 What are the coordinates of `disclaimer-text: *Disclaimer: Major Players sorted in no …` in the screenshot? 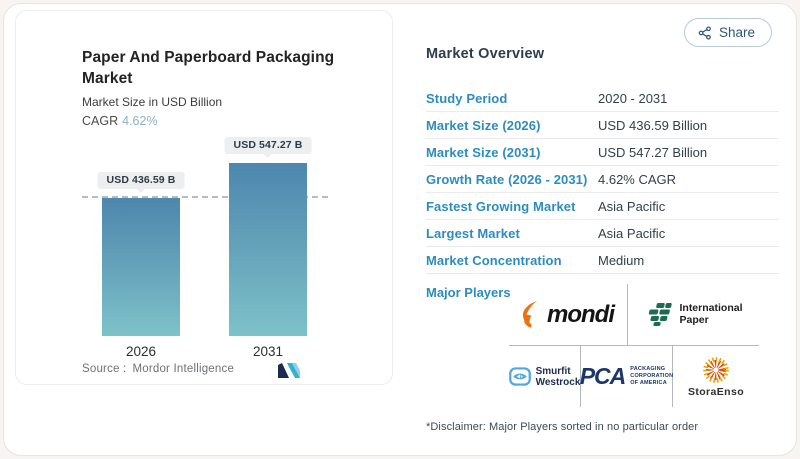 It's located at (562, 427).